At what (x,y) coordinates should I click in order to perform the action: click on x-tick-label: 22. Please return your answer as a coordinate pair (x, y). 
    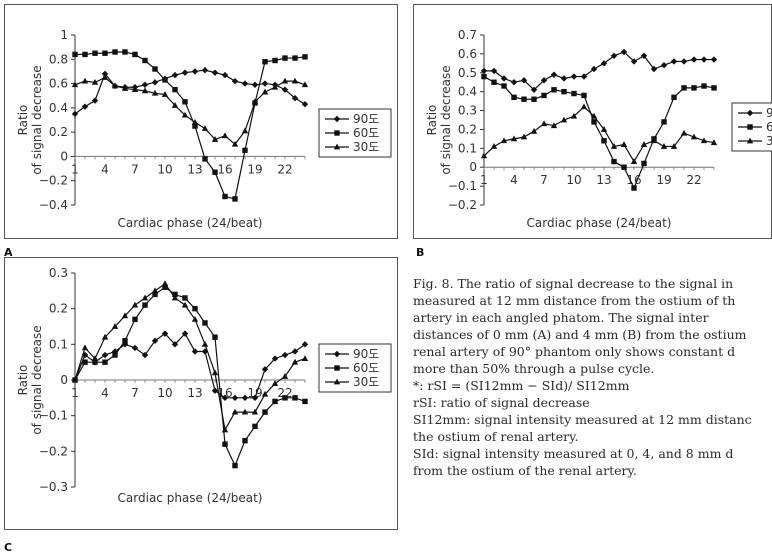
    Looking at the image, I should click on (693, 180).